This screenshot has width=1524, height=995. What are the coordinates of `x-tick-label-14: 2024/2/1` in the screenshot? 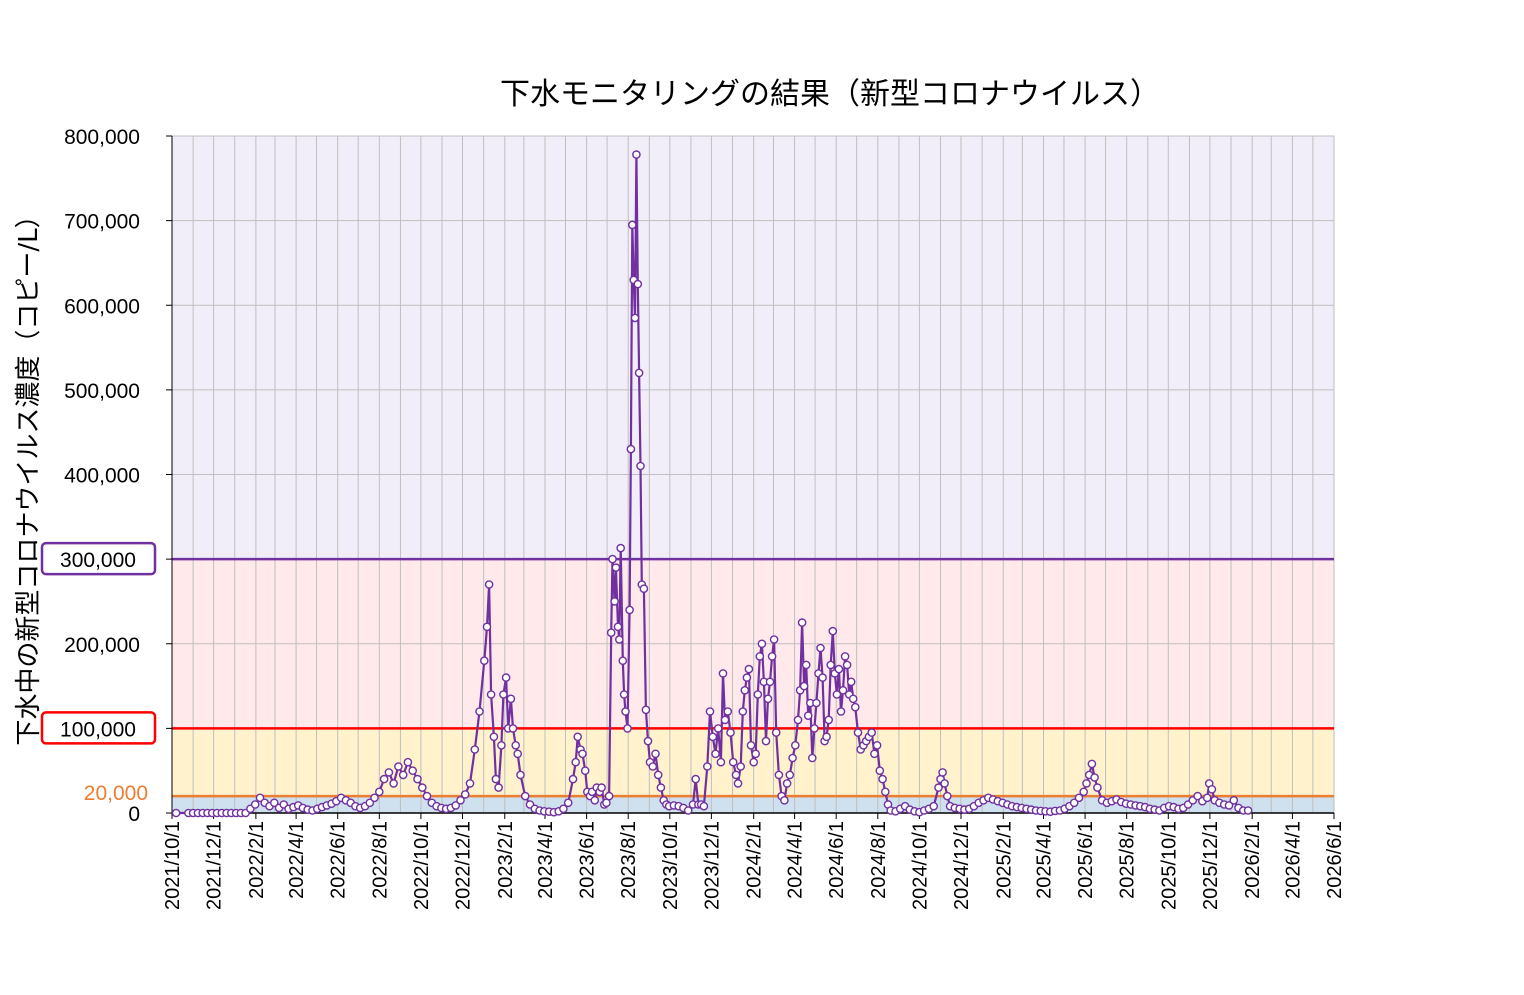 It's located at (755, 860).